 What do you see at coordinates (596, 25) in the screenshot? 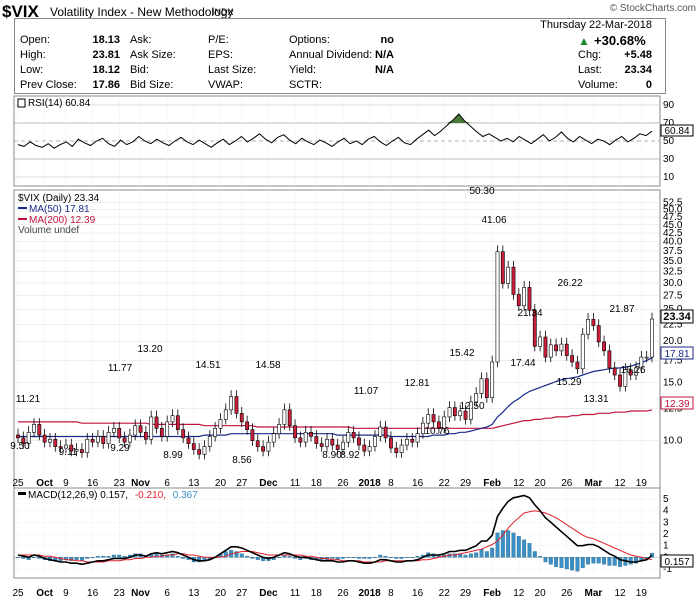
I see `quote-date: Thursday 22-Mar-2018` at bounding box center [596, 25].